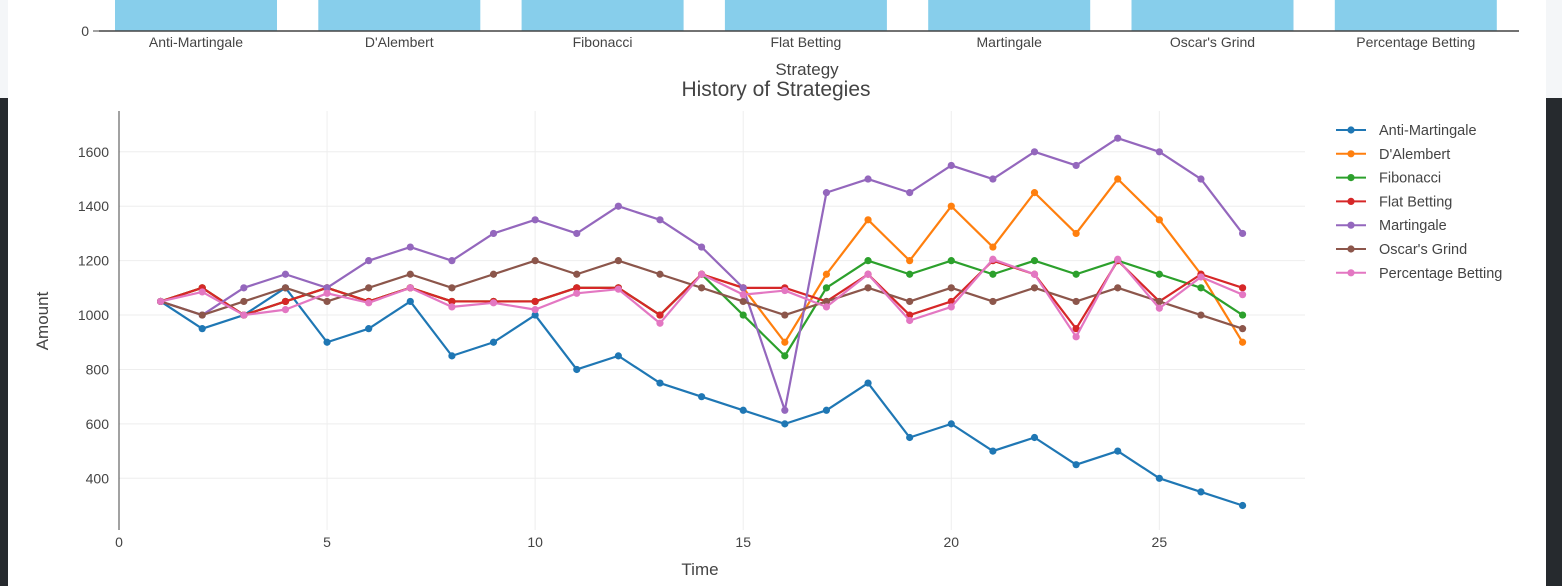 The image size is (1562, 586). I want to click on bar-y-tick-label: 0, so click(85, 31).